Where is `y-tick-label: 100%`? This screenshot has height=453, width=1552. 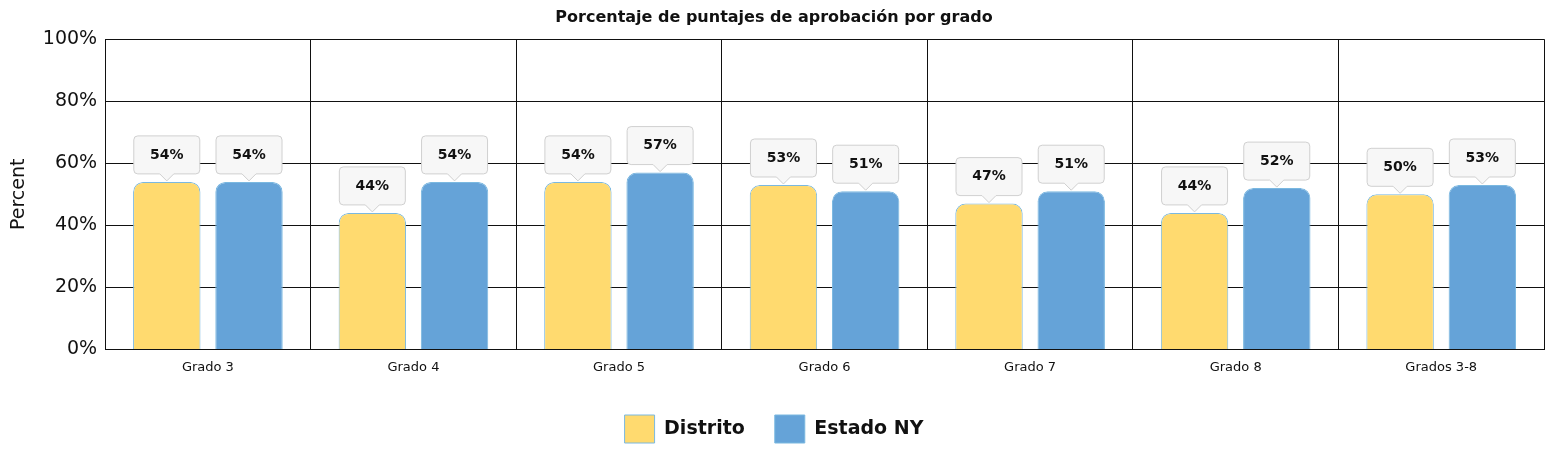
y-tick-label: 100% is located at coordinates (70, 37).